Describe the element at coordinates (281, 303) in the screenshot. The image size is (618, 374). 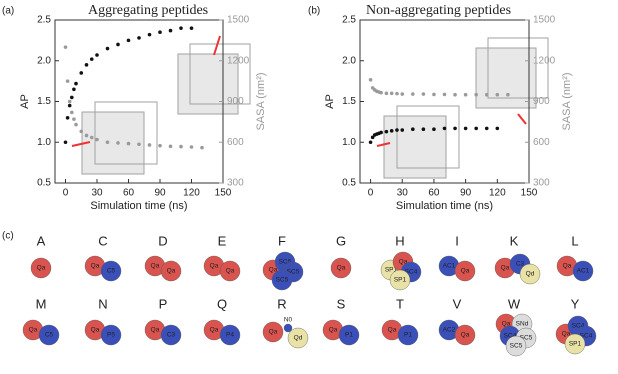
I see `residue-letter: R` at that location.